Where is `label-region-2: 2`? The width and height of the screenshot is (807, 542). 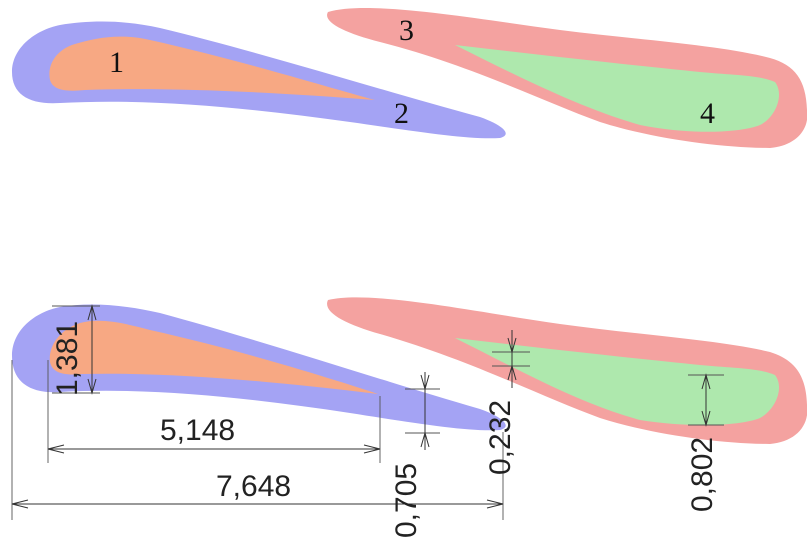
label-region-2: 2 is located at coordinates (401, 113).